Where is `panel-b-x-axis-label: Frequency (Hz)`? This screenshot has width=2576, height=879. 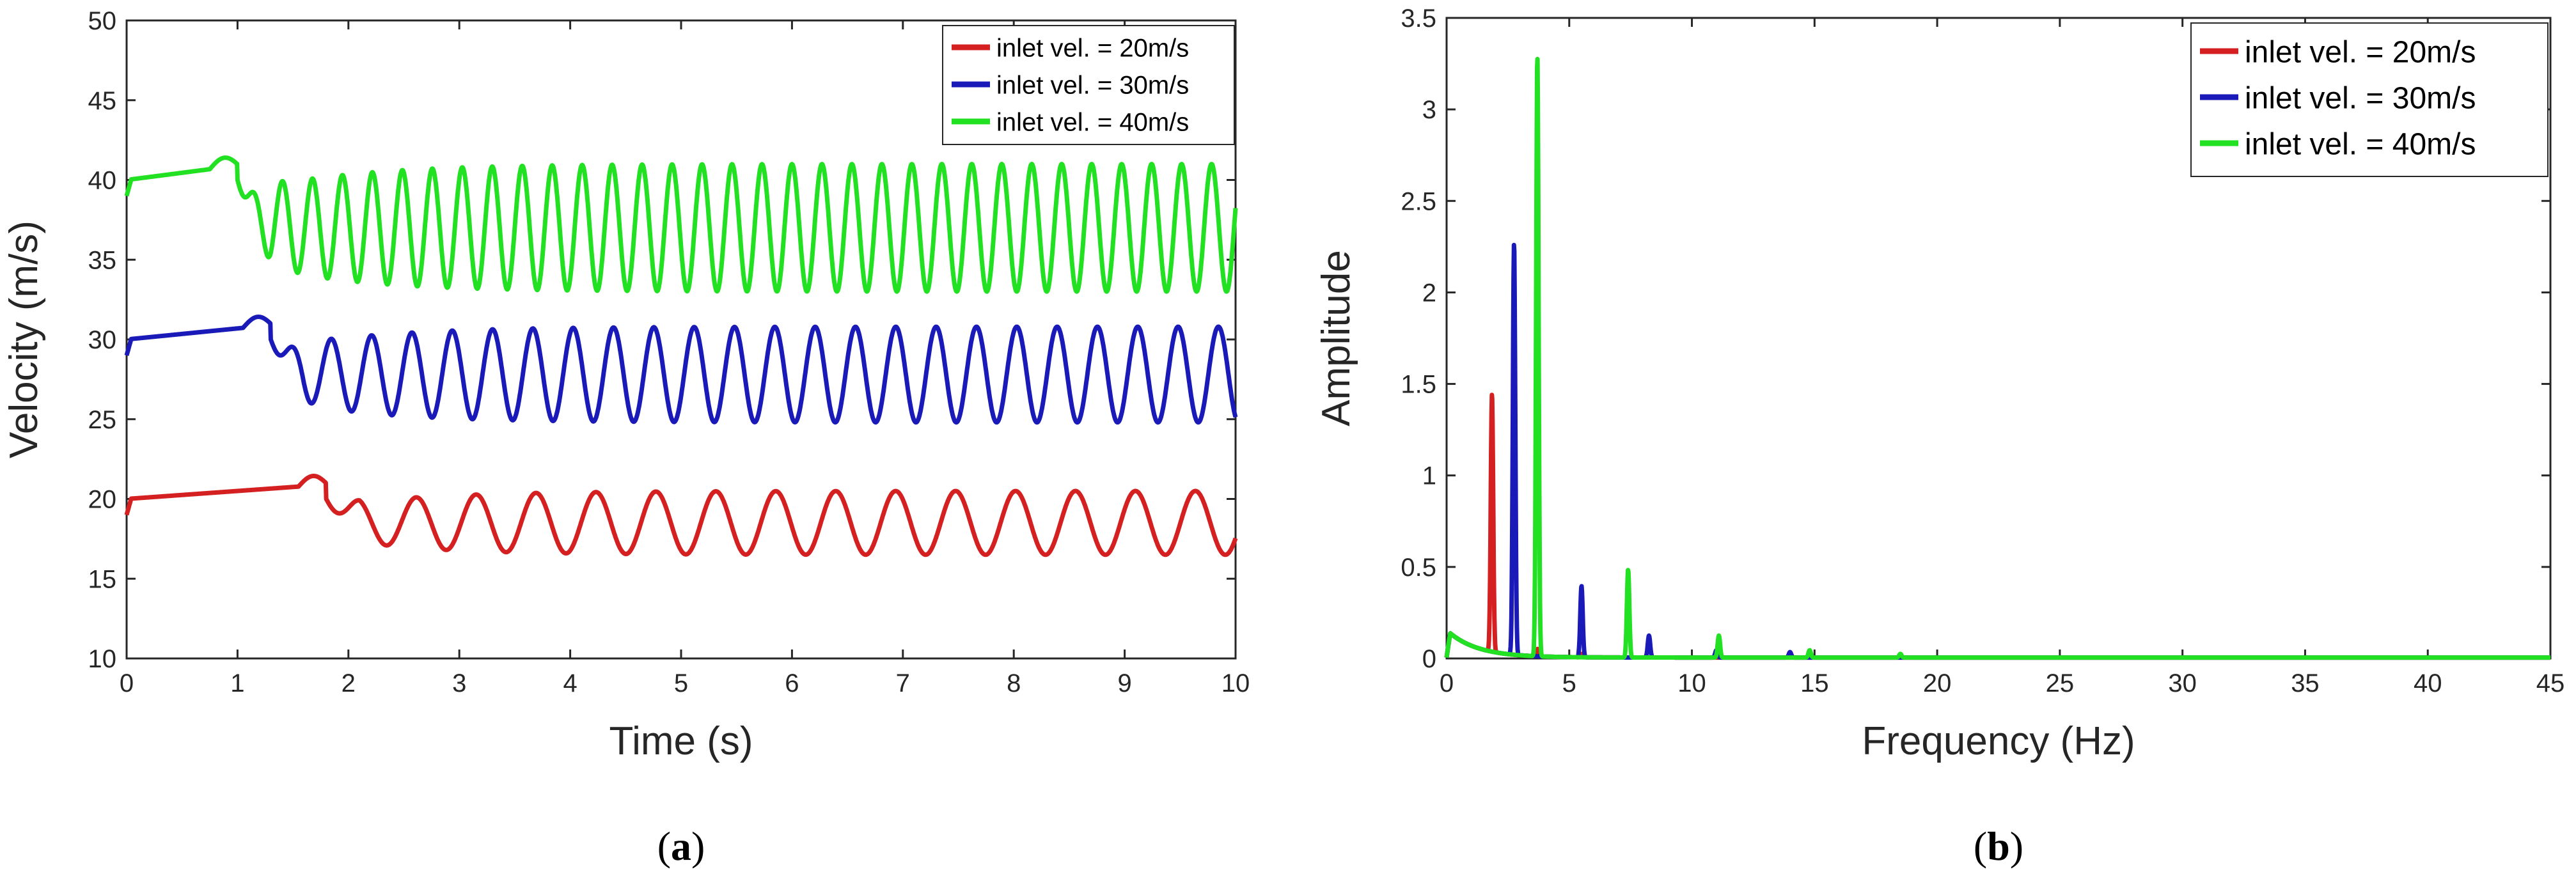 panel-b-x-axis-label: Frequency (Hz) is located at coordinates (1998, 741).